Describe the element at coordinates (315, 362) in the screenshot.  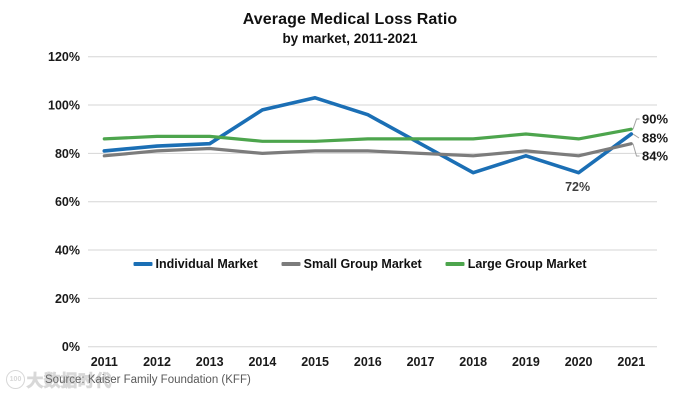
I see `x-axis-tick-label: 2015` at that location.